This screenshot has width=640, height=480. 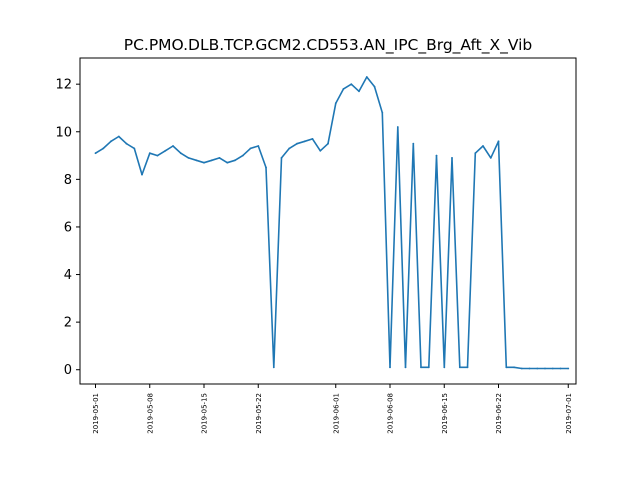 What do you see at coordinates (96, 413) in the screenshot?
I see `x-tick-label: 2019-05-01` at bounding box center [96, 413].